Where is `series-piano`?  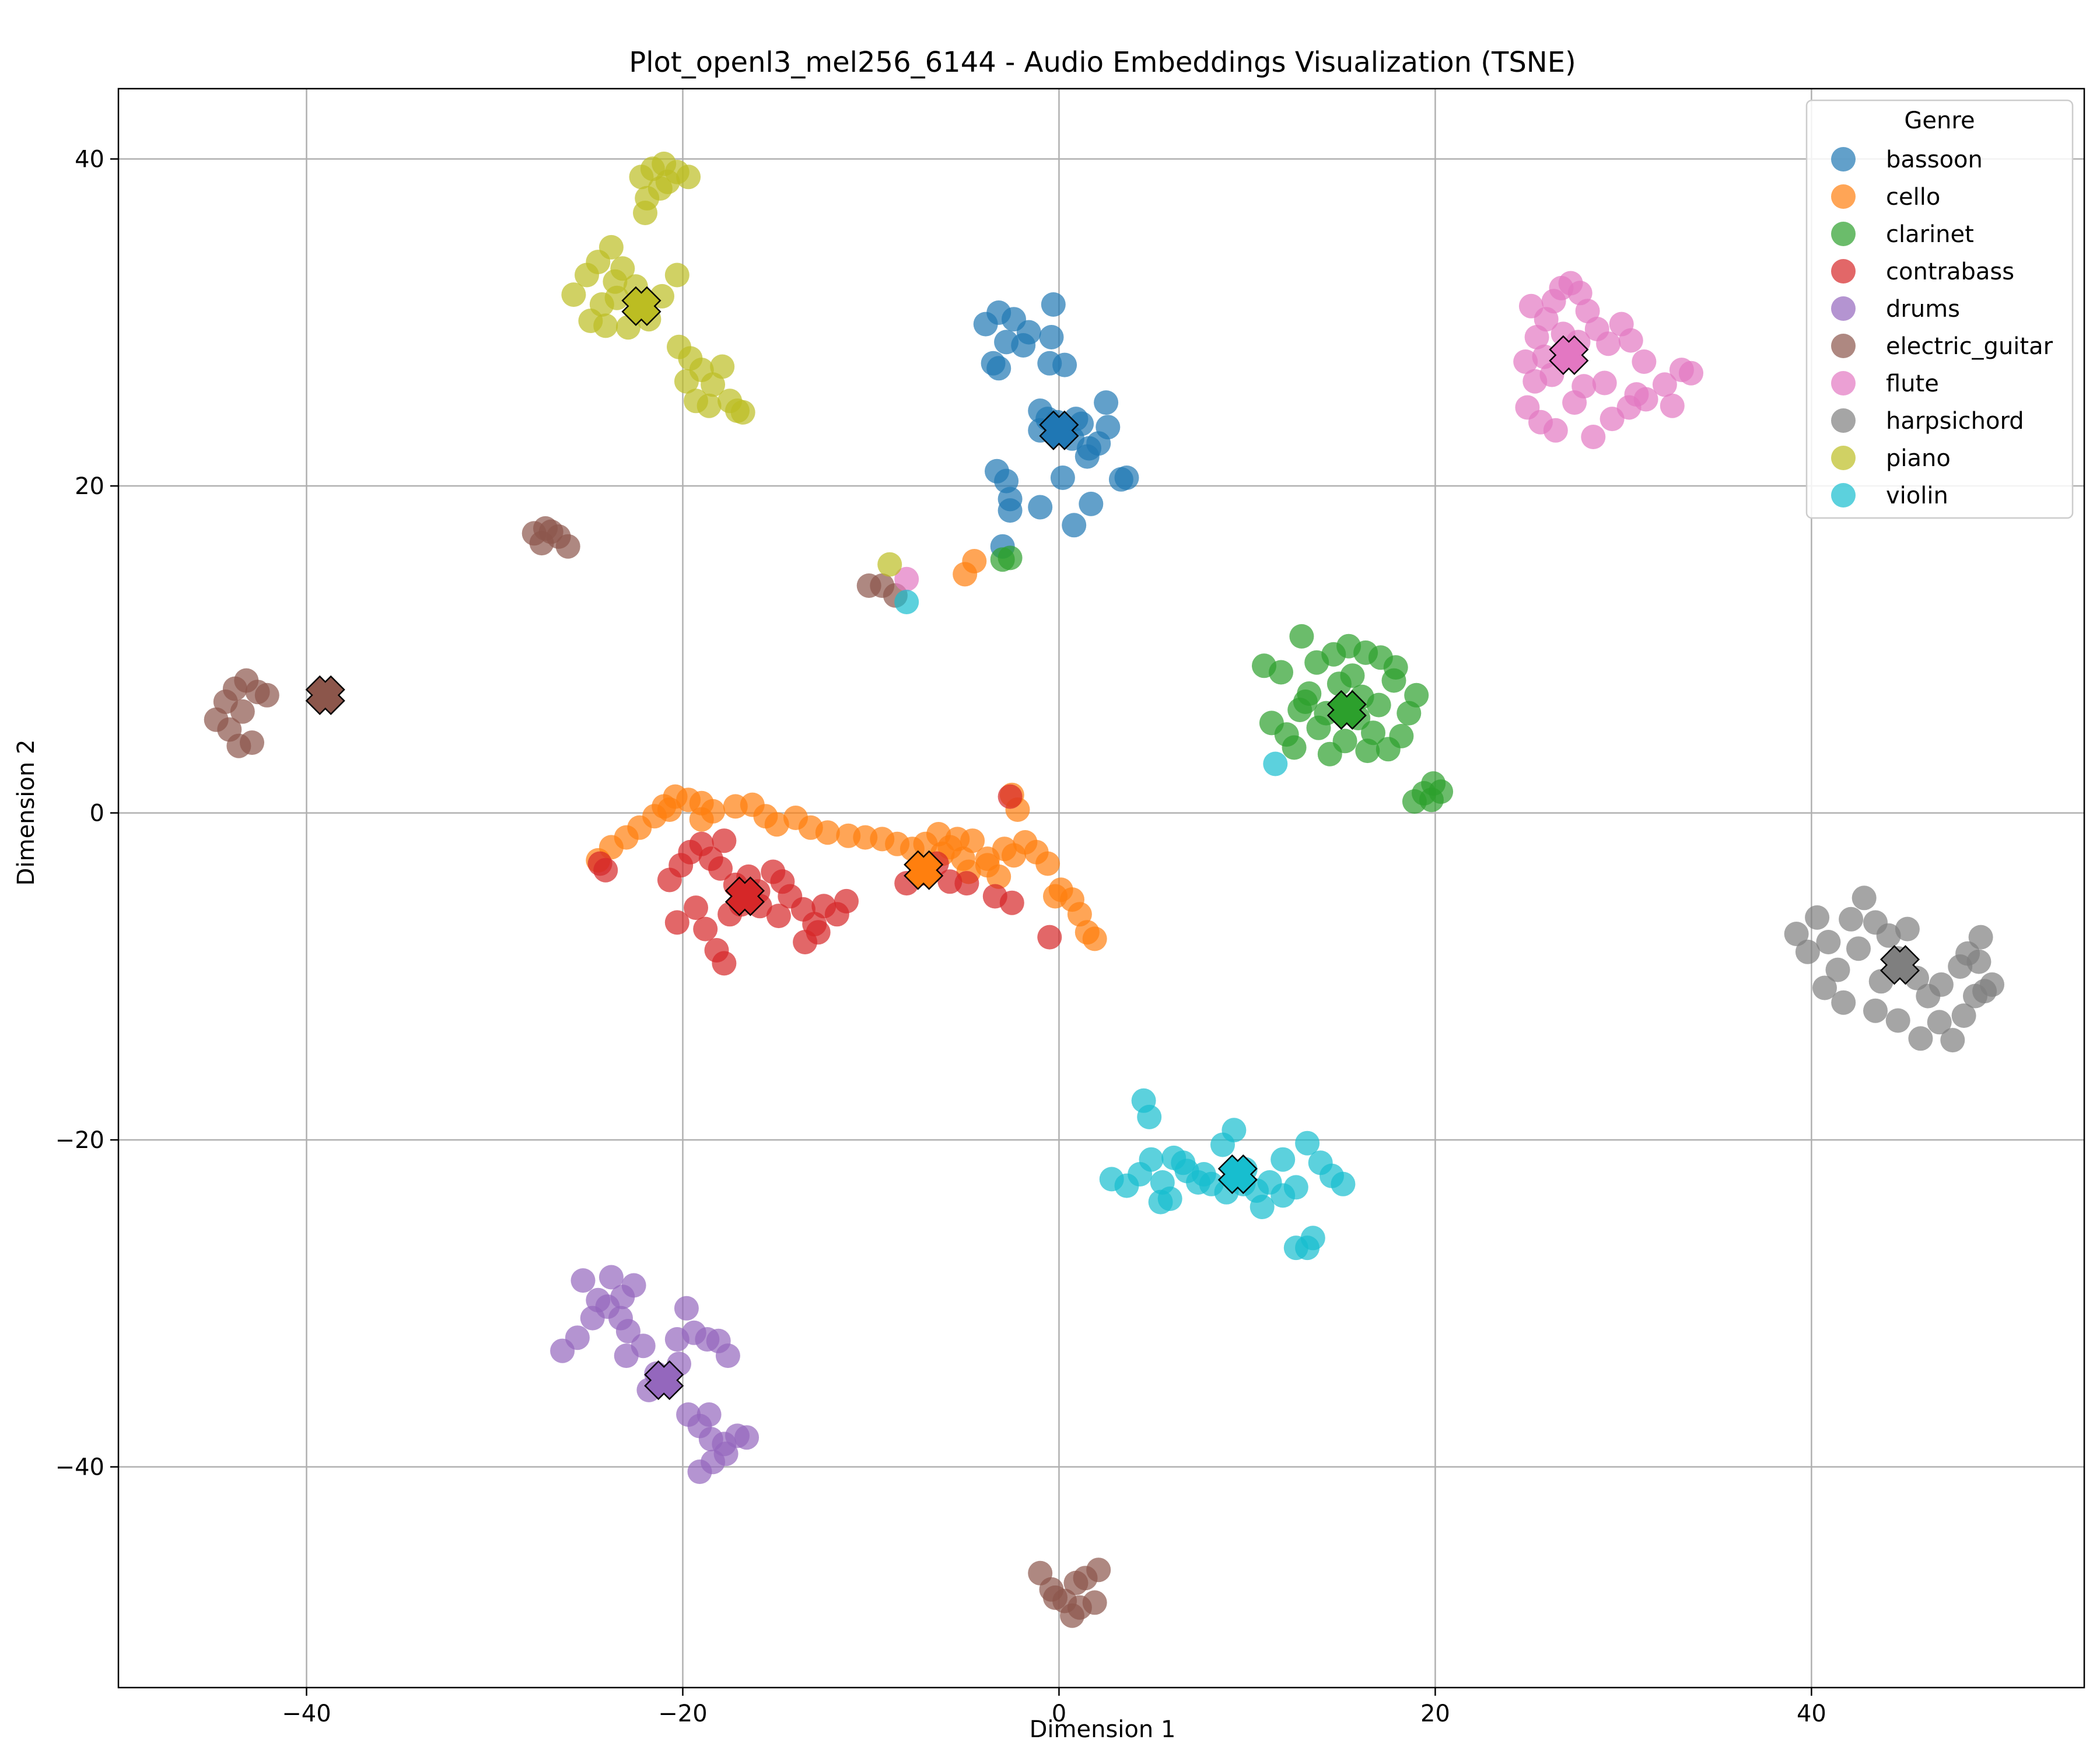
series-piano is located at coordinates (731, 364).